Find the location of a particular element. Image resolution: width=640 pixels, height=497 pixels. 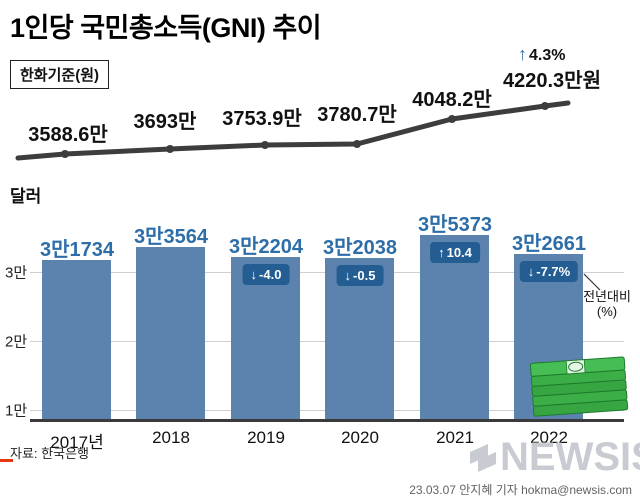

yoy-note-line2: (%) is located at coordinates (607, 311).